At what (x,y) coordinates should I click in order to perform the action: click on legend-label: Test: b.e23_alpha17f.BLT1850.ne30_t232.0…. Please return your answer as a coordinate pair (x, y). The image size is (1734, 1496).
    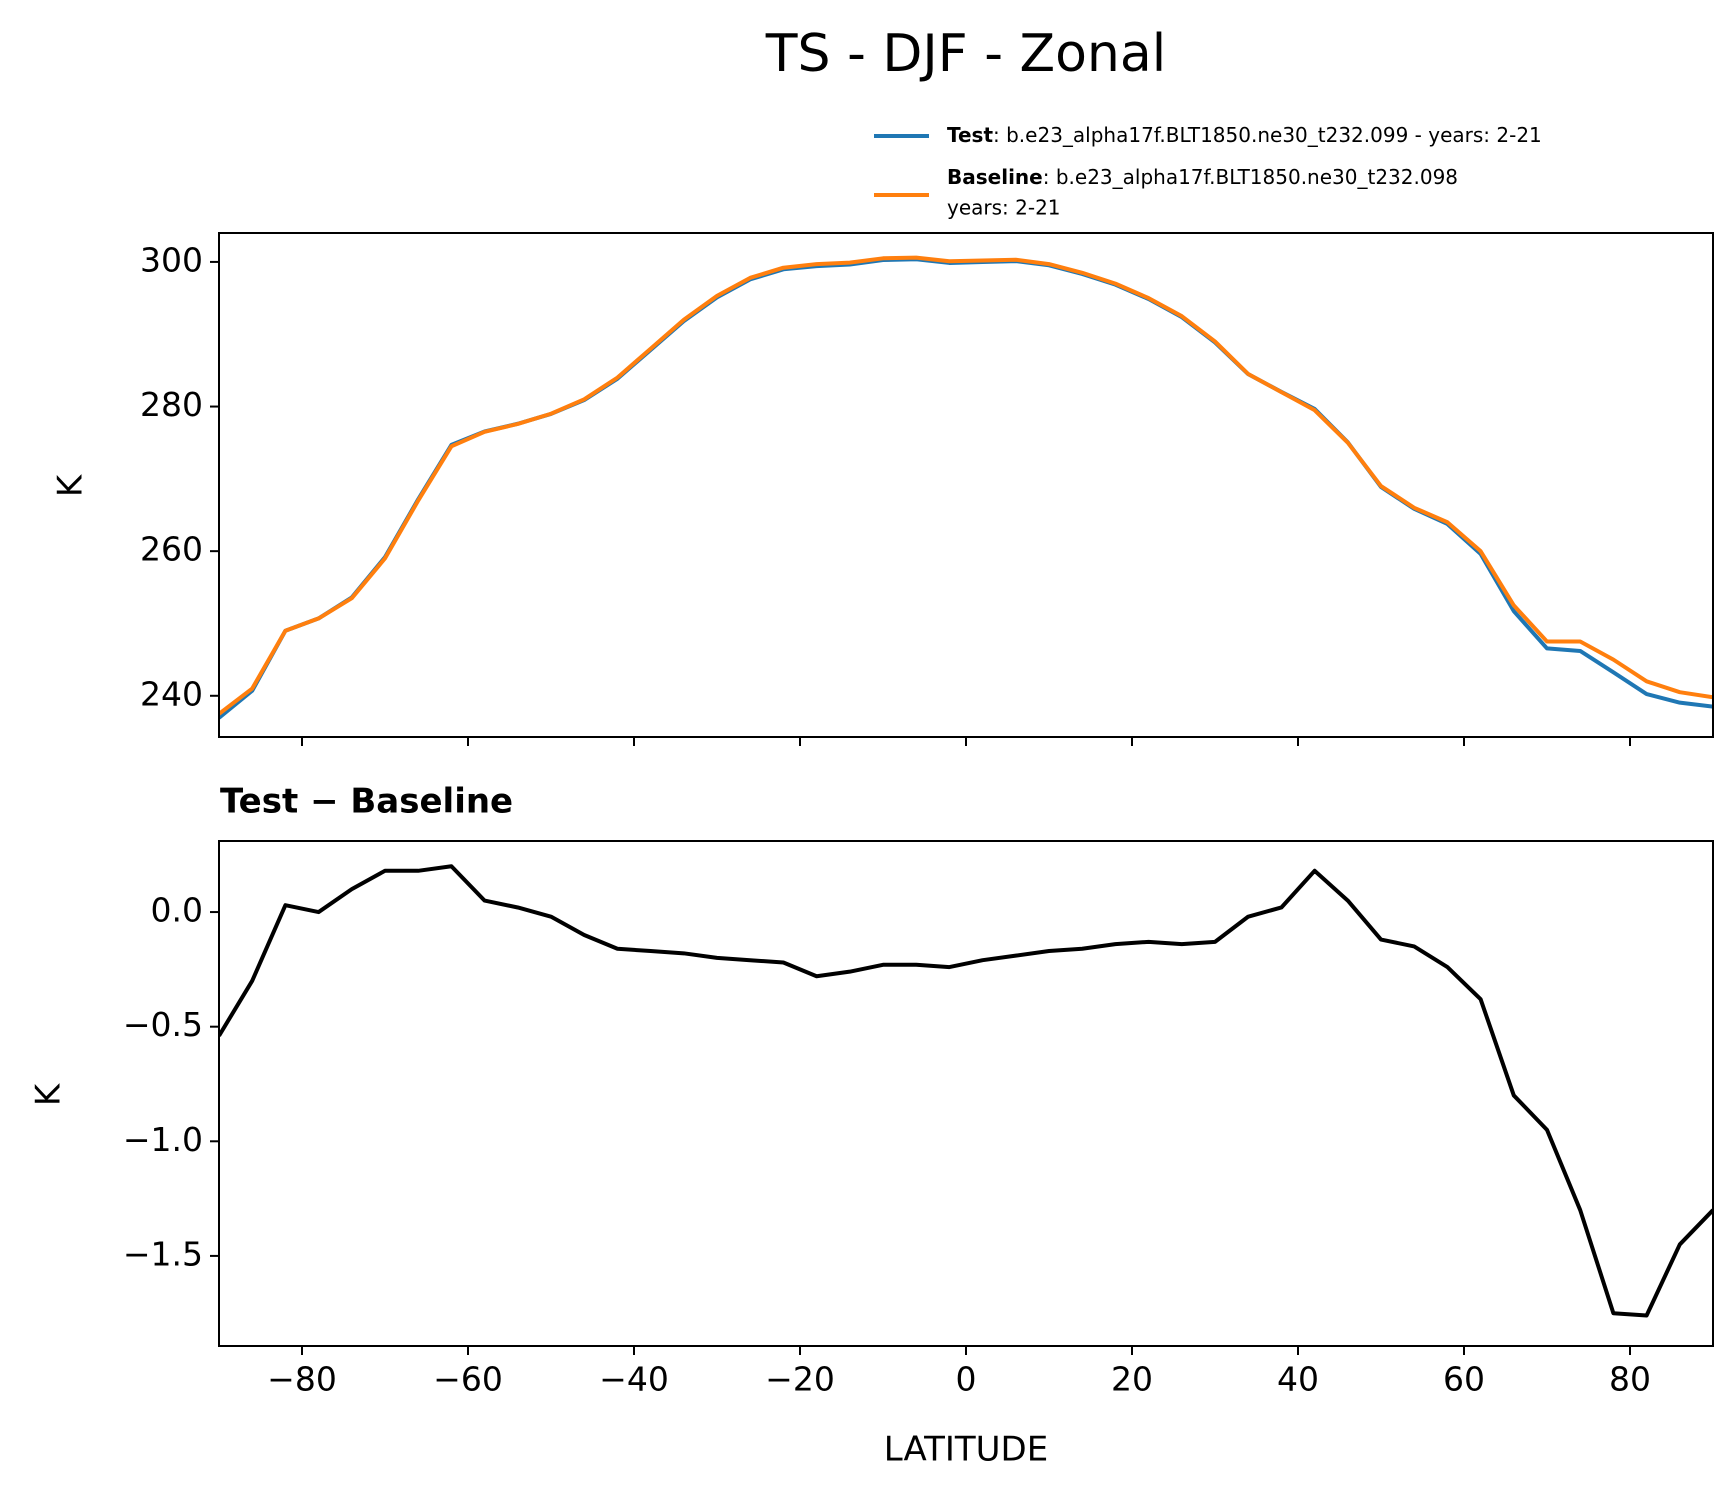
    Looking at the image, I should click on (1244, 135).